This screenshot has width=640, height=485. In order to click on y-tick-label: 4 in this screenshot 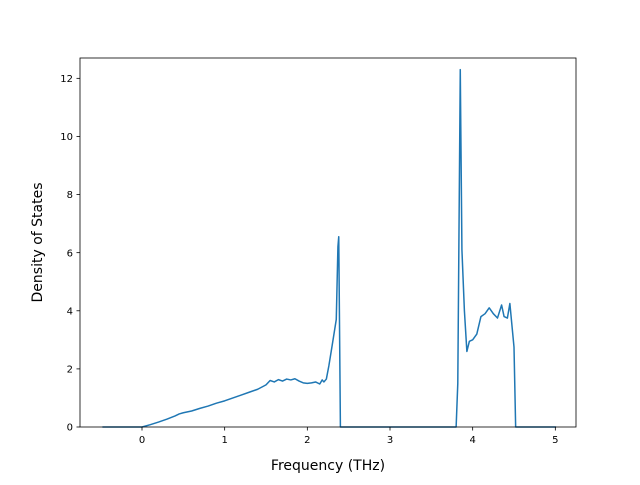, I will do `click(70, 311)`.